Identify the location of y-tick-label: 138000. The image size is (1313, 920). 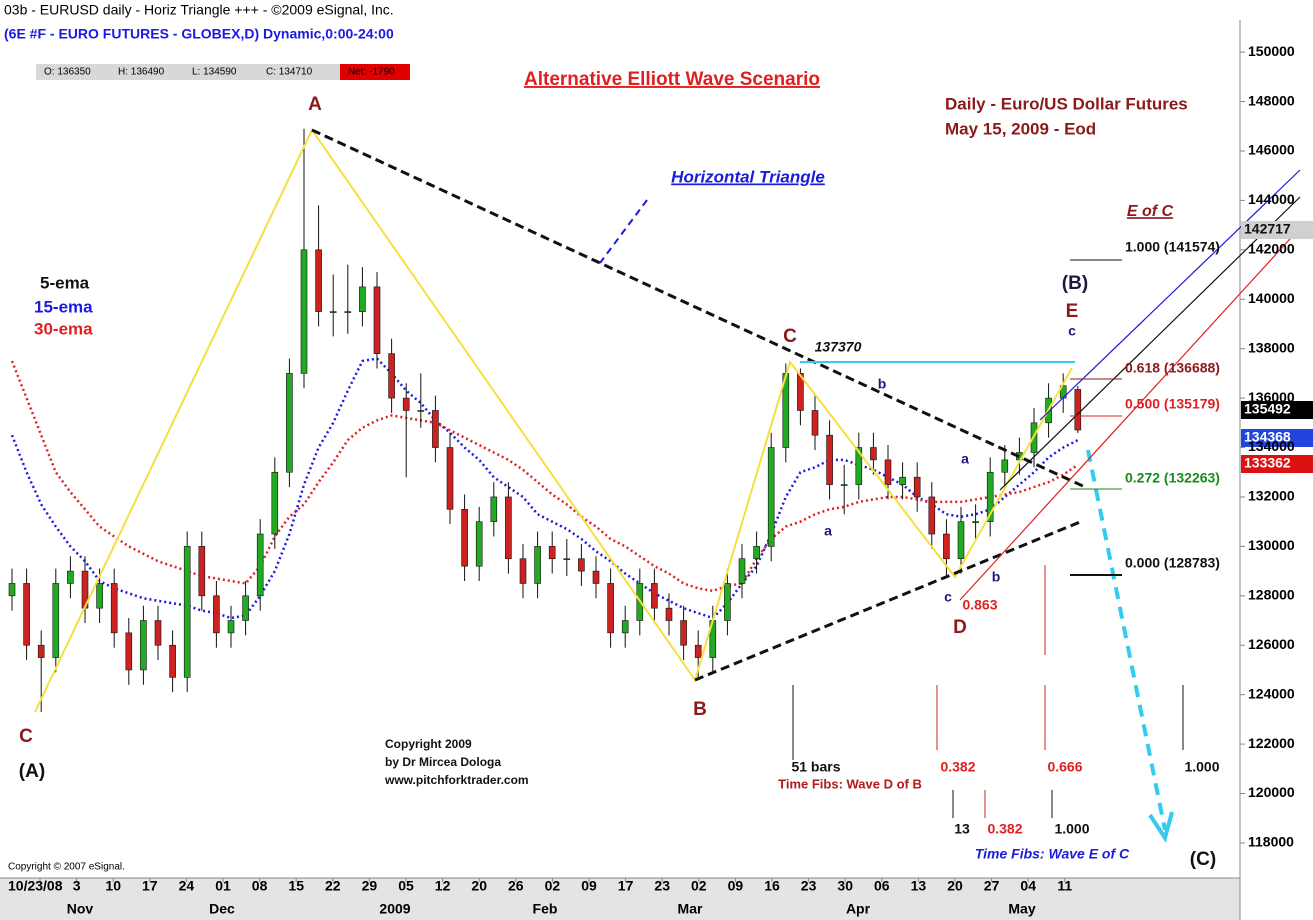
(1271, 347).